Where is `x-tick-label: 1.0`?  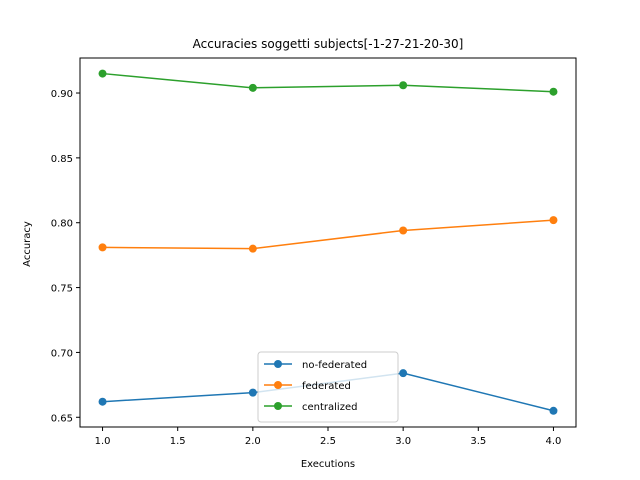
x-tick-label: 1.0 is located at coordinates (103, 441).